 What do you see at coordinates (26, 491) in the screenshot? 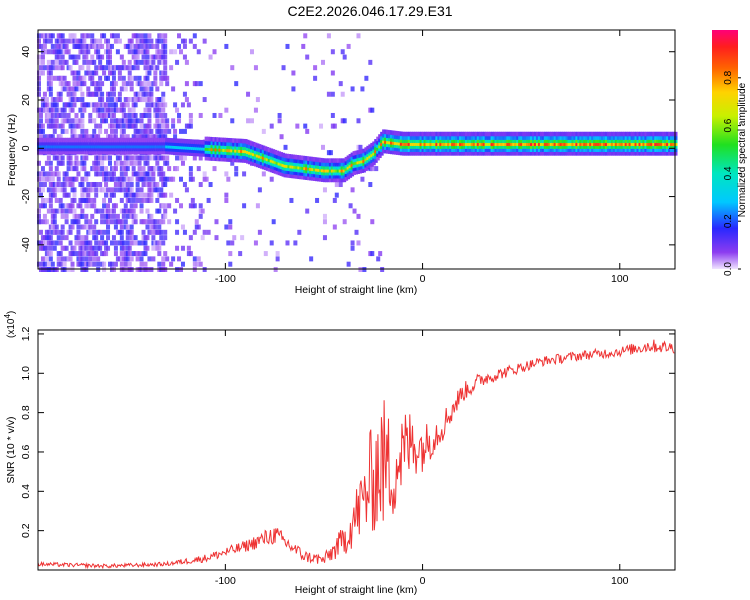
I see `snr-y-tick-label: 0.4` at bounding box center [26, 491].